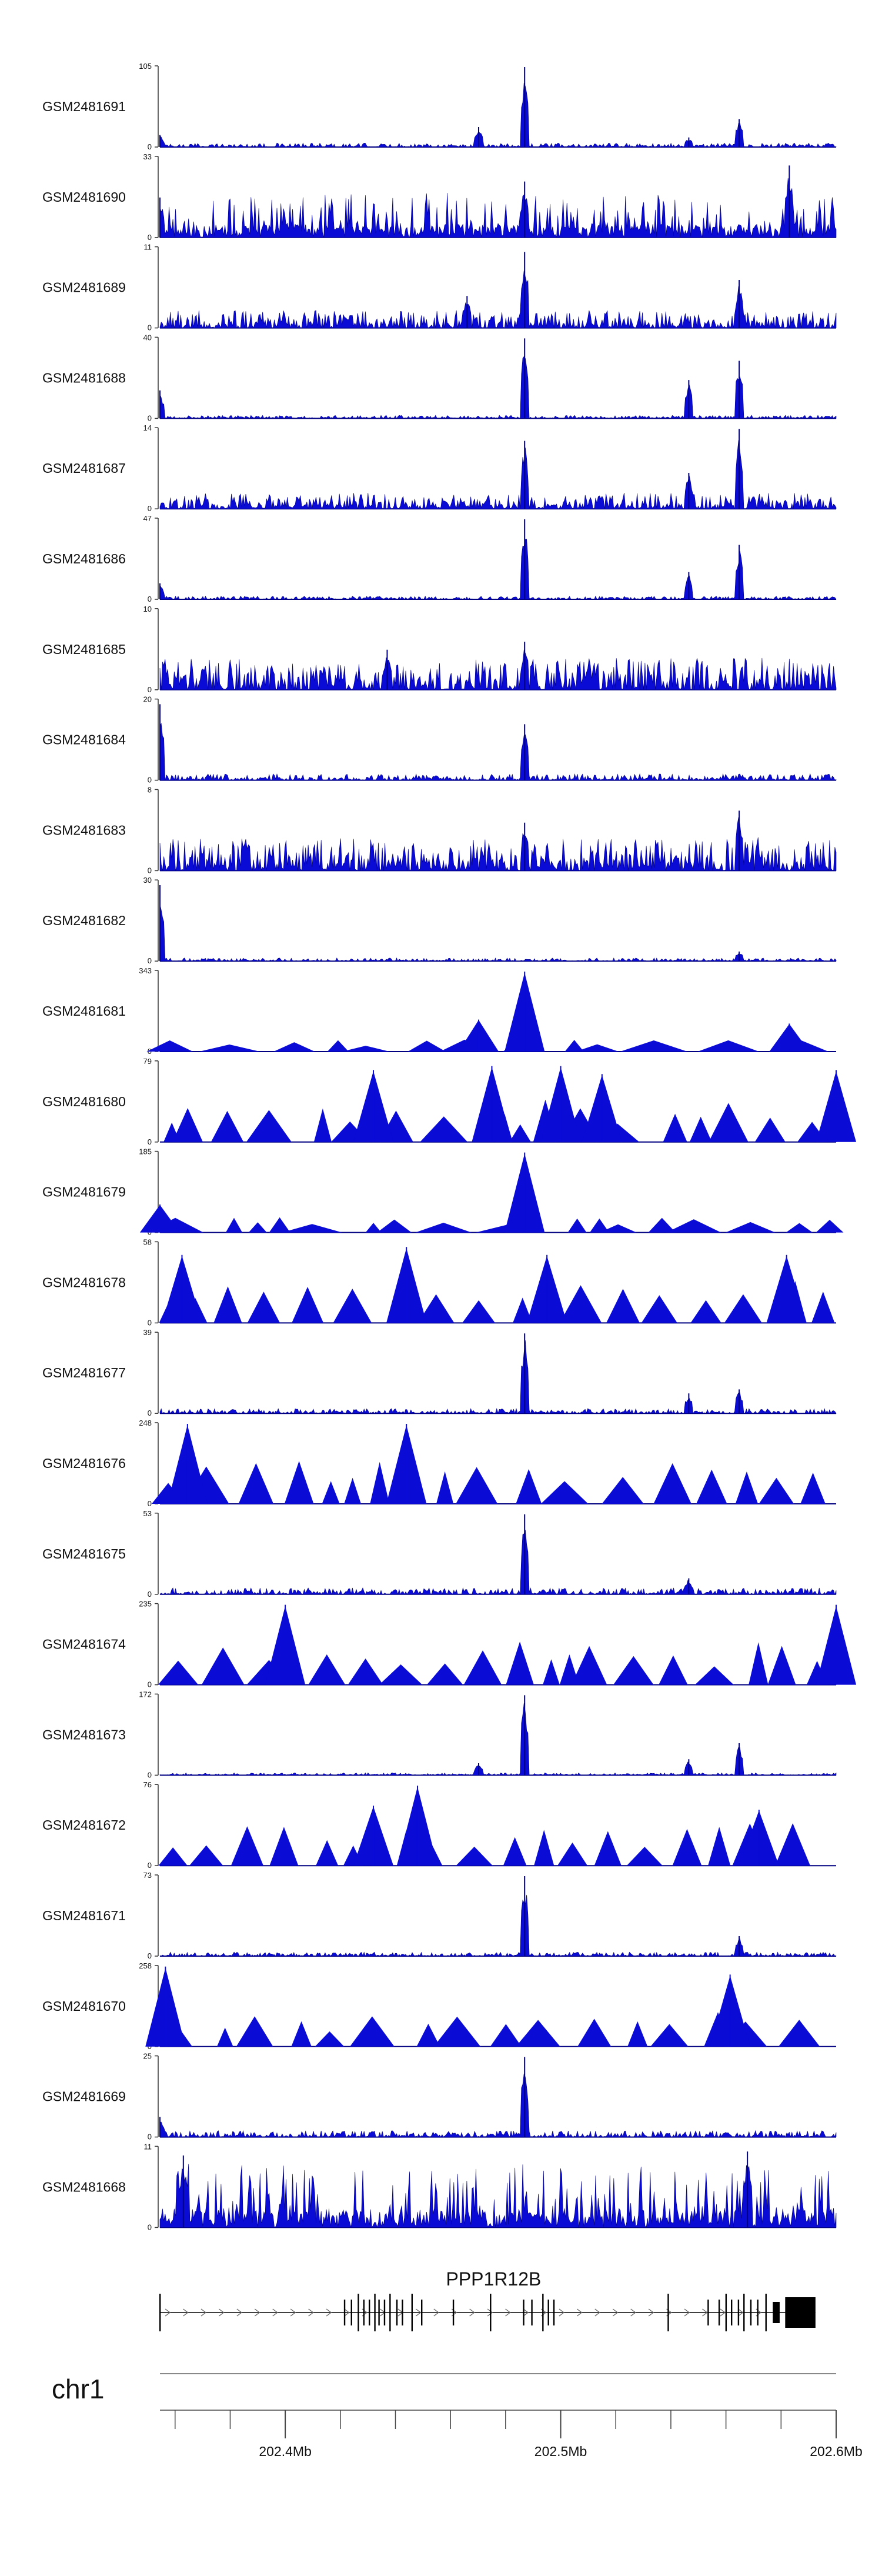  I want to click on y-max-label: 30, so click(147, 880).